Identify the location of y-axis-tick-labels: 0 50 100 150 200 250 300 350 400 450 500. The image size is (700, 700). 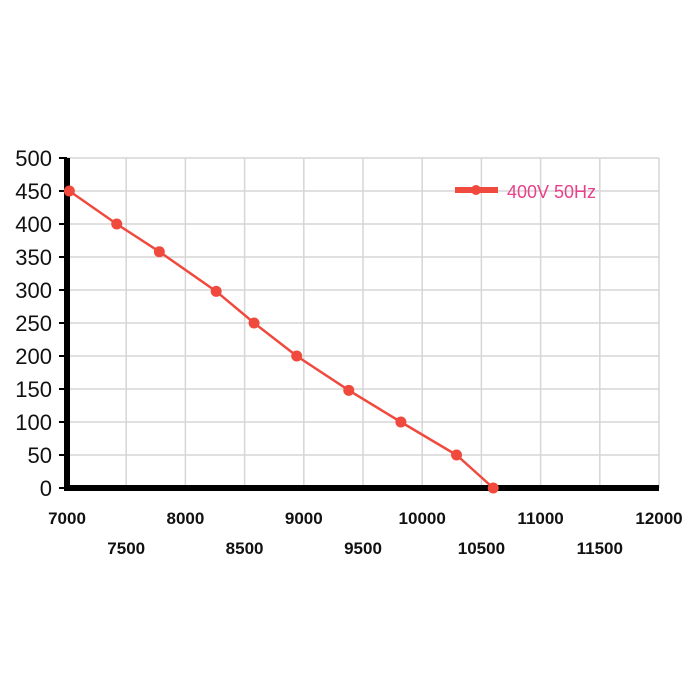
(33, 323).